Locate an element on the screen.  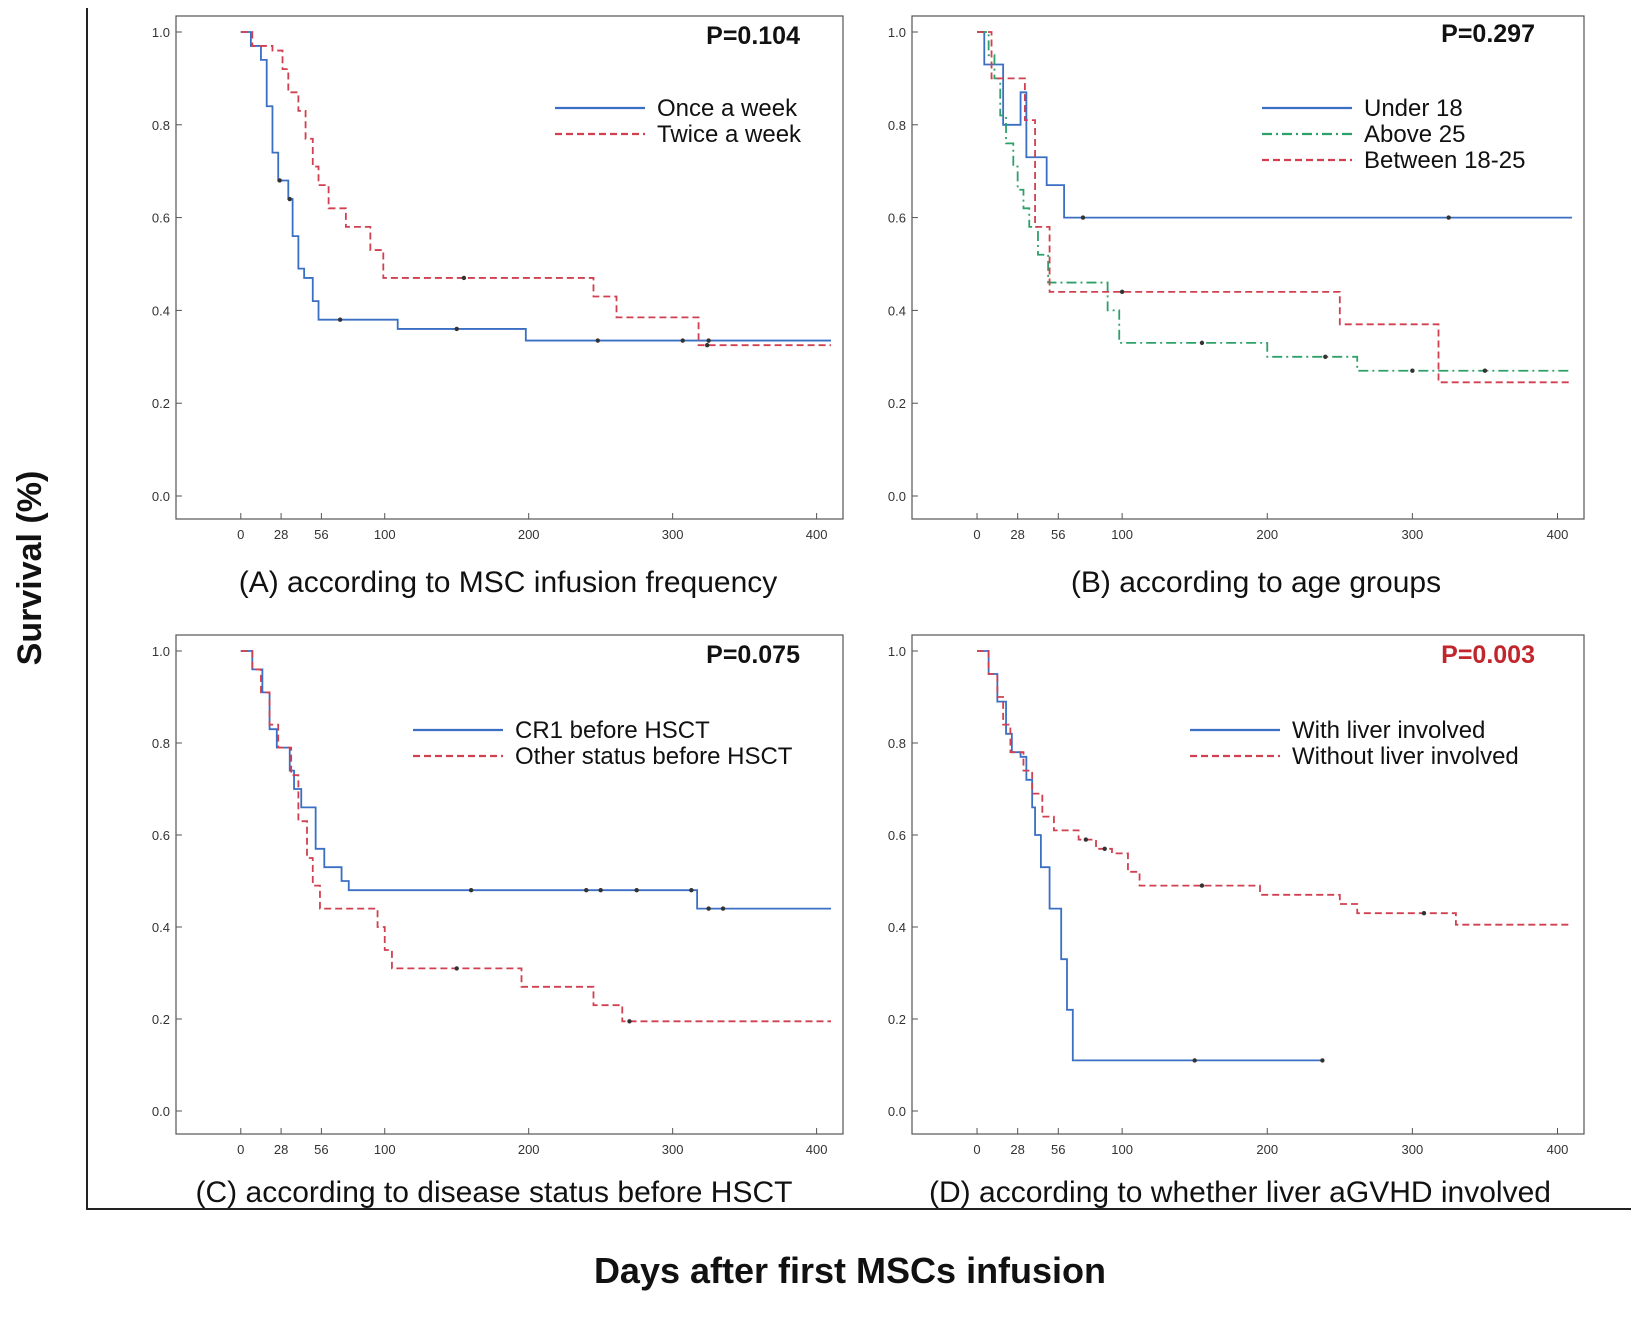
panel-b-series-between-18-25-line is located at coordinates (1274, 207).